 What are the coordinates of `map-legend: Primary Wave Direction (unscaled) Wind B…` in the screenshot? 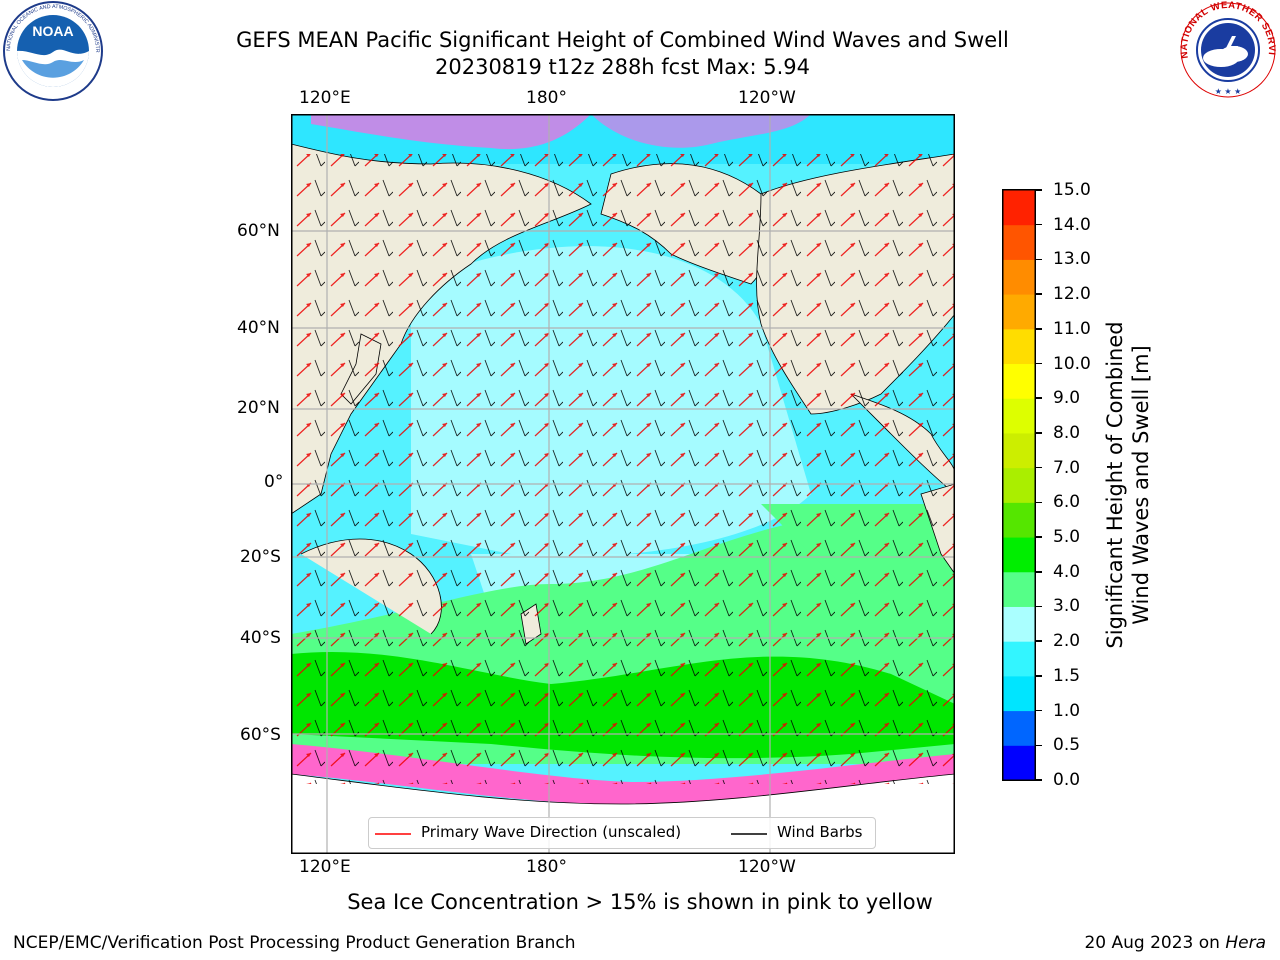 It's located at (622, 833).